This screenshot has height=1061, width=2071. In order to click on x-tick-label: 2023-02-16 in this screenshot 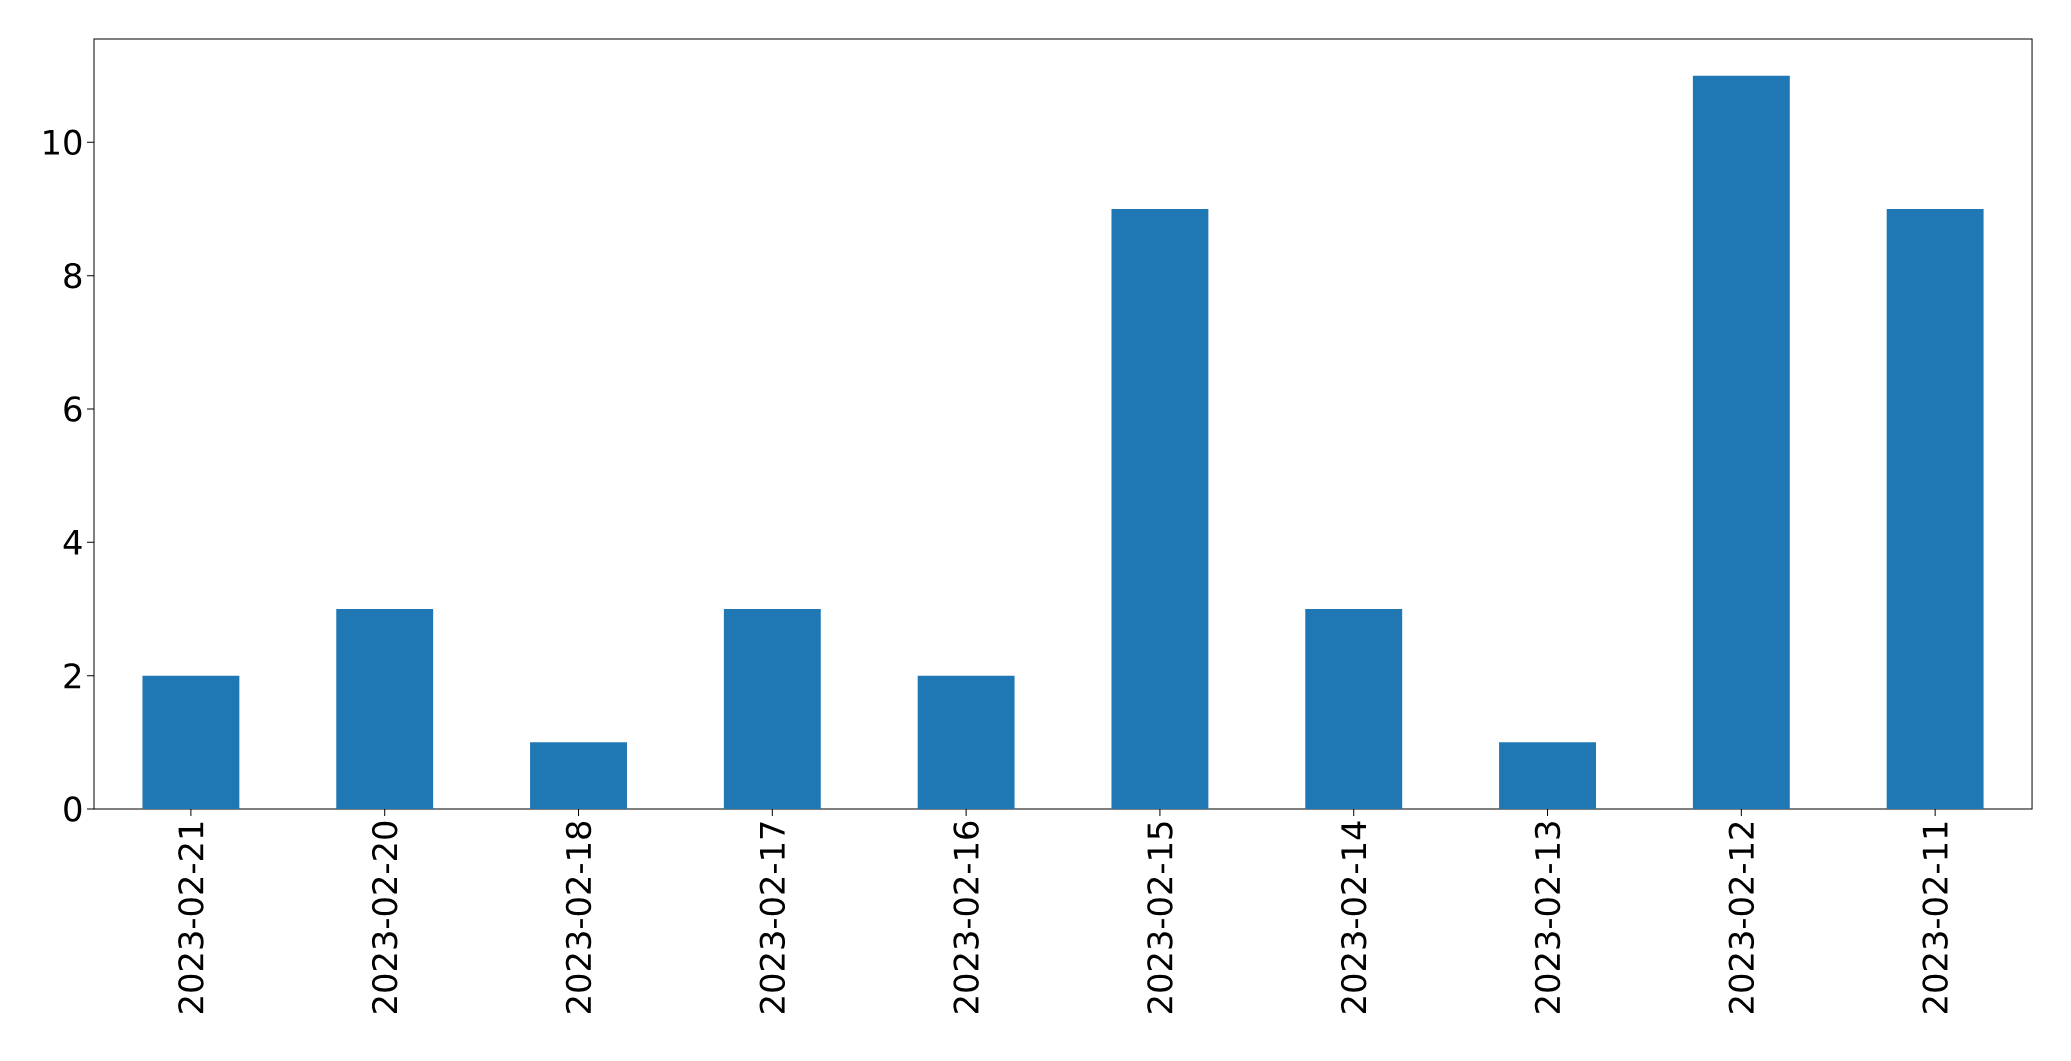, I will do `click(966, 917)`.